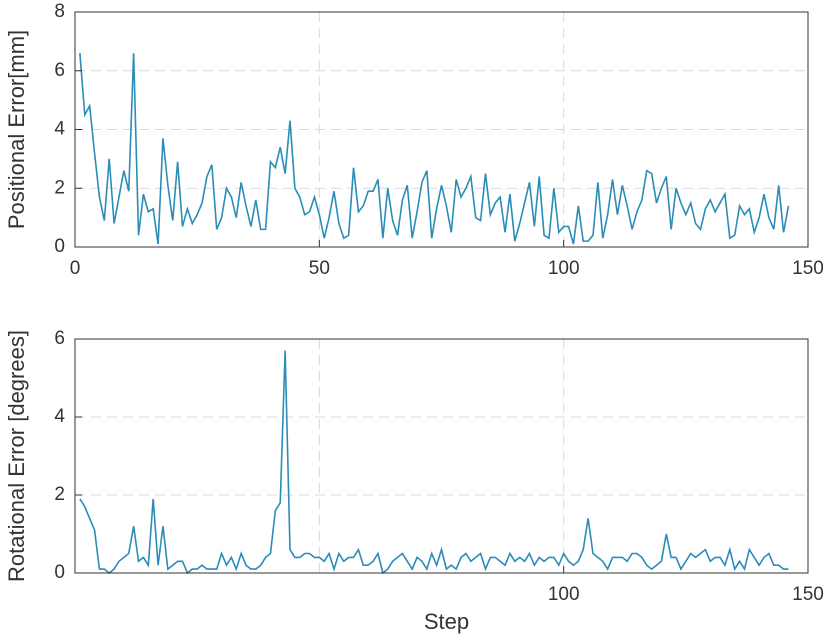 This screenshot has height=638, width=827. What do you see at coordinates (75, 268) in the screenshot?
I see `x-tick-label: 0` at bounding box center [75, 268].